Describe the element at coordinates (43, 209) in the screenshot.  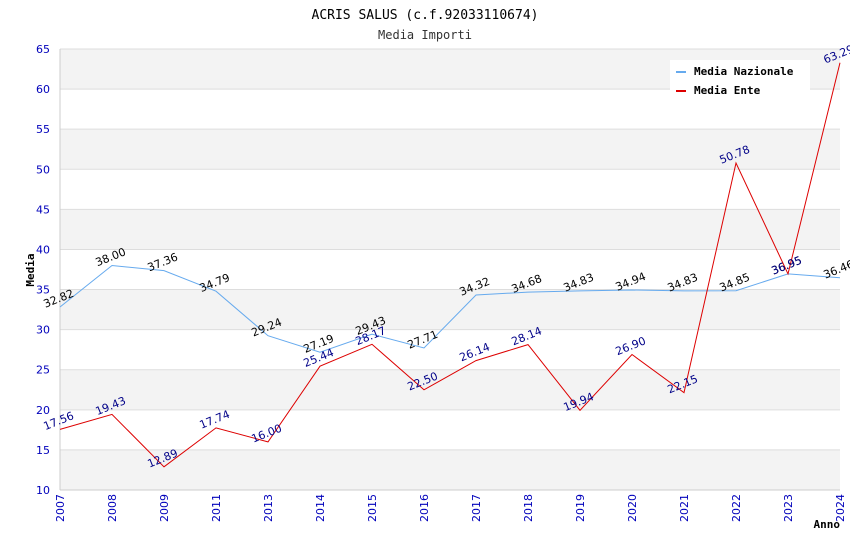
I see `y-tick-label: 45` at that location.